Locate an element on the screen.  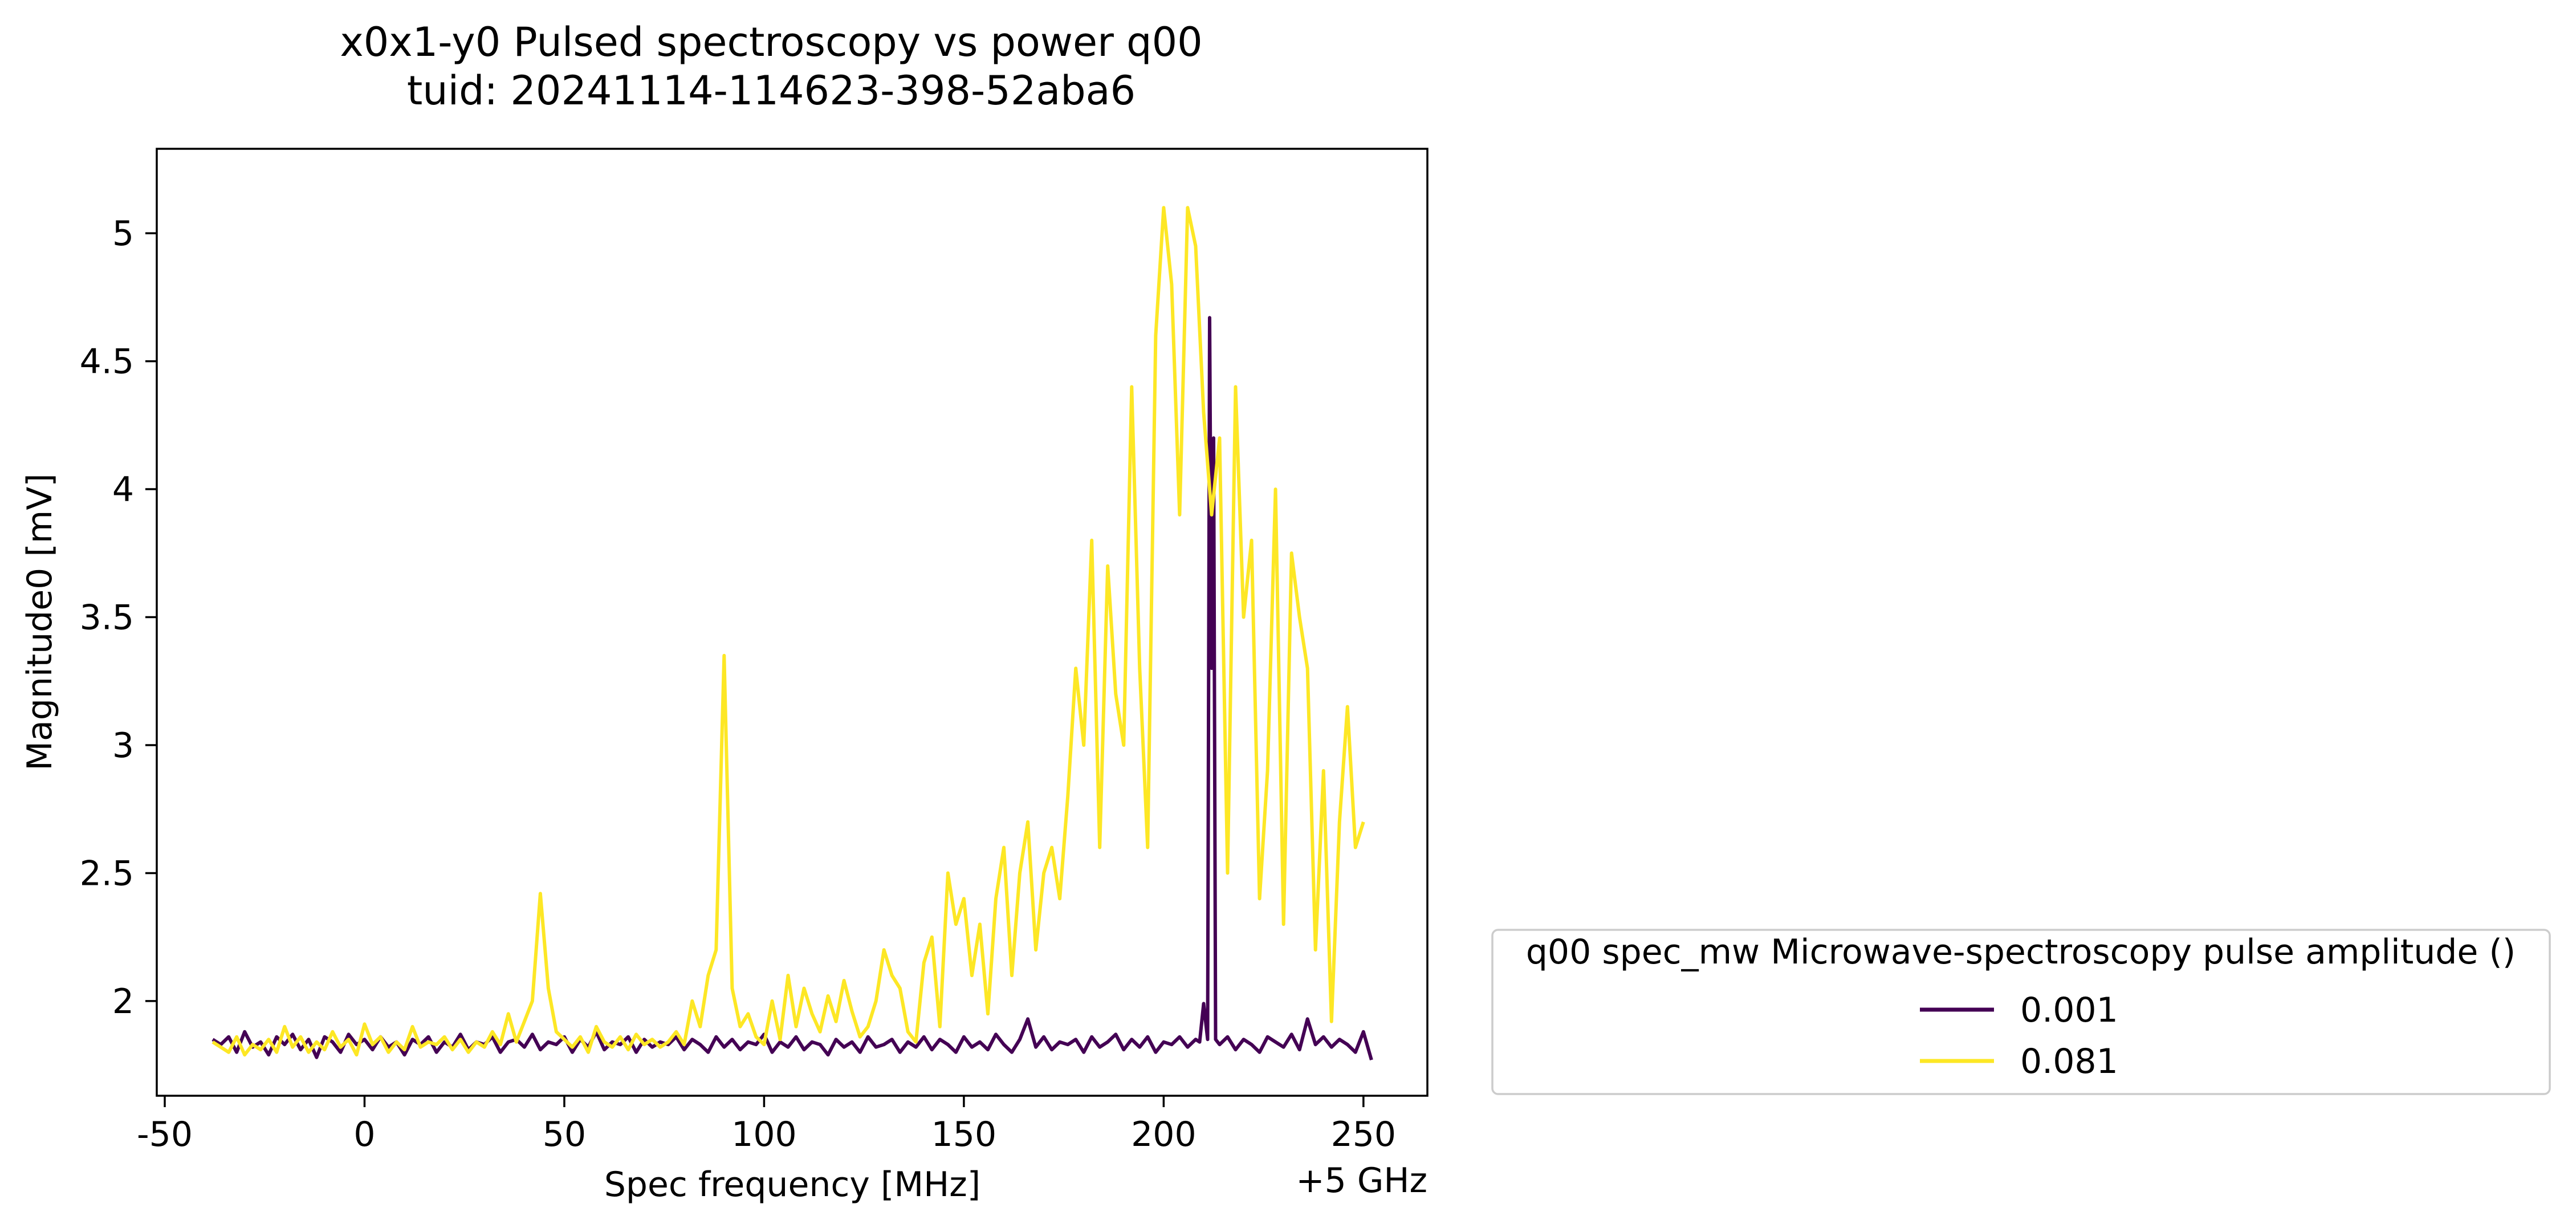
y-tick-label: 3 is located at coordinates (123, 746).